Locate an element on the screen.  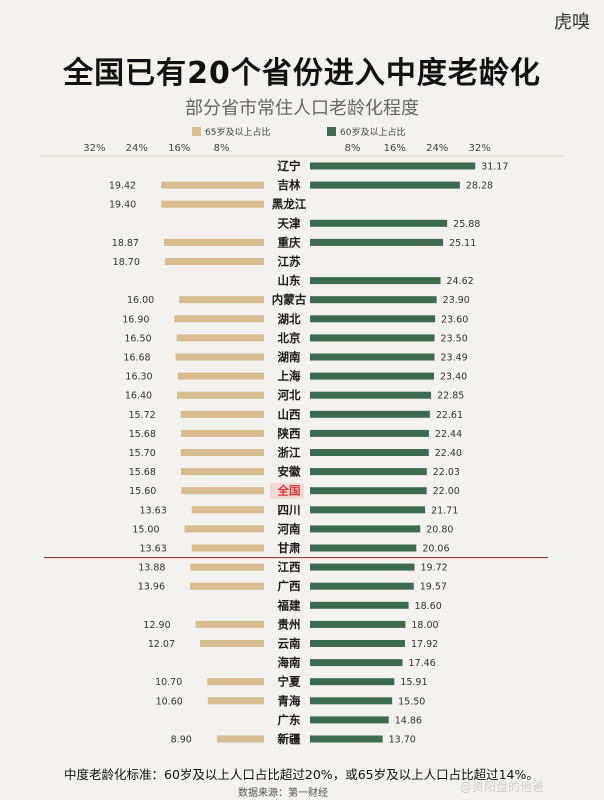
category-label: 湖南 is located at coordinates (289, 357).